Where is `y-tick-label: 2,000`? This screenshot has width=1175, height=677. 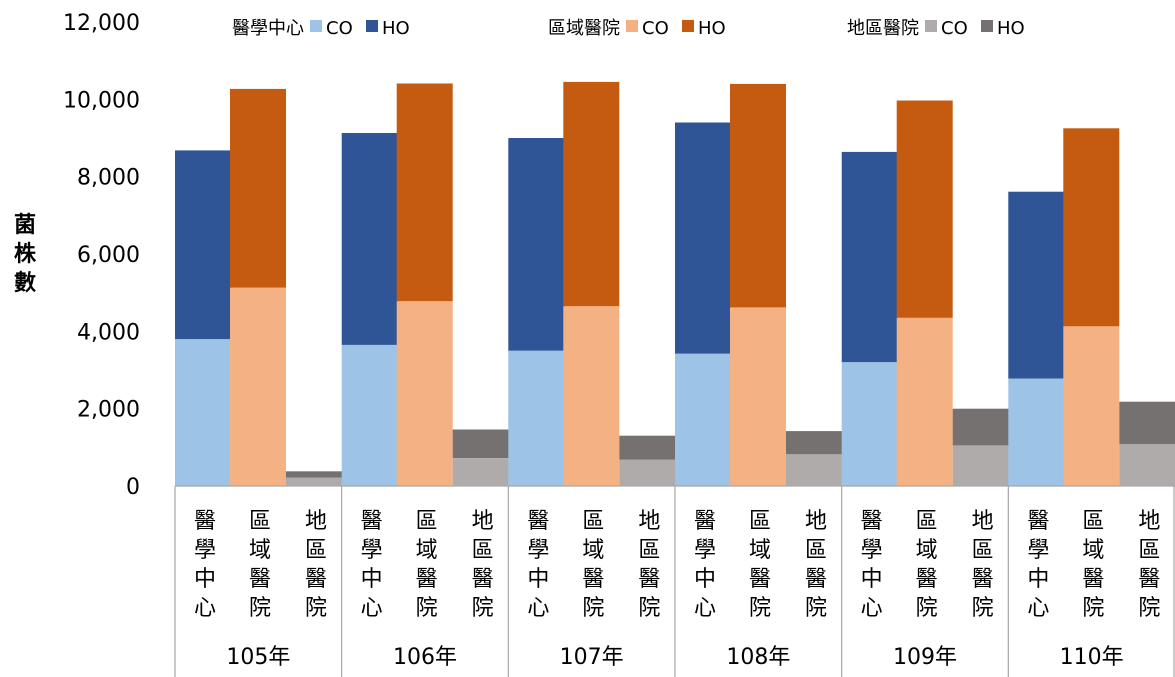
y-tick-label: 2,000 is located at coordinates (108, 410).